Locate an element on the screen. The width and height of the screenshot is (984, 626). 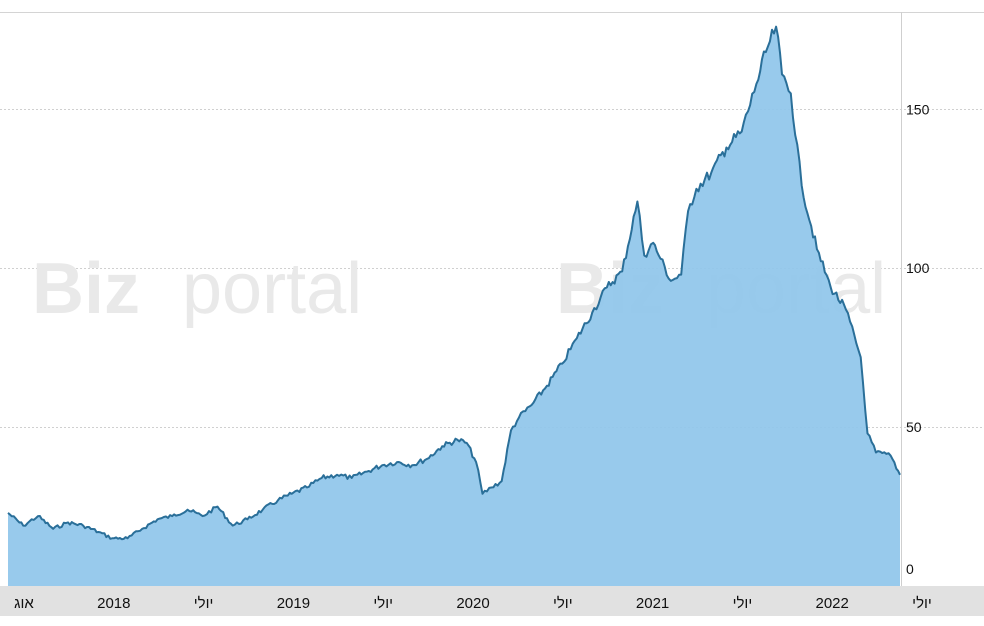
x-tick-label: אוג is located at coordinates (24, 603).